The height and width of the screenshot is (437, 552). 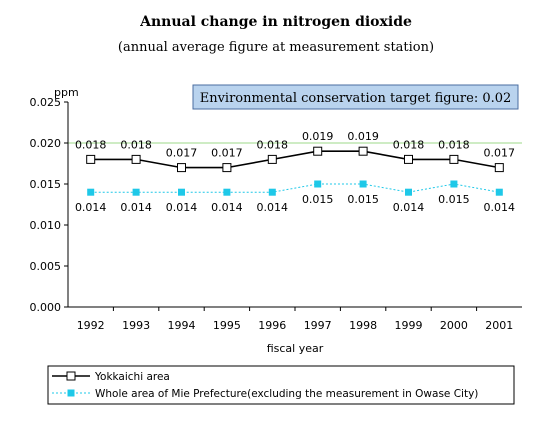 I want to click on x-tick-label: 1999, so click(x=409, y=325).